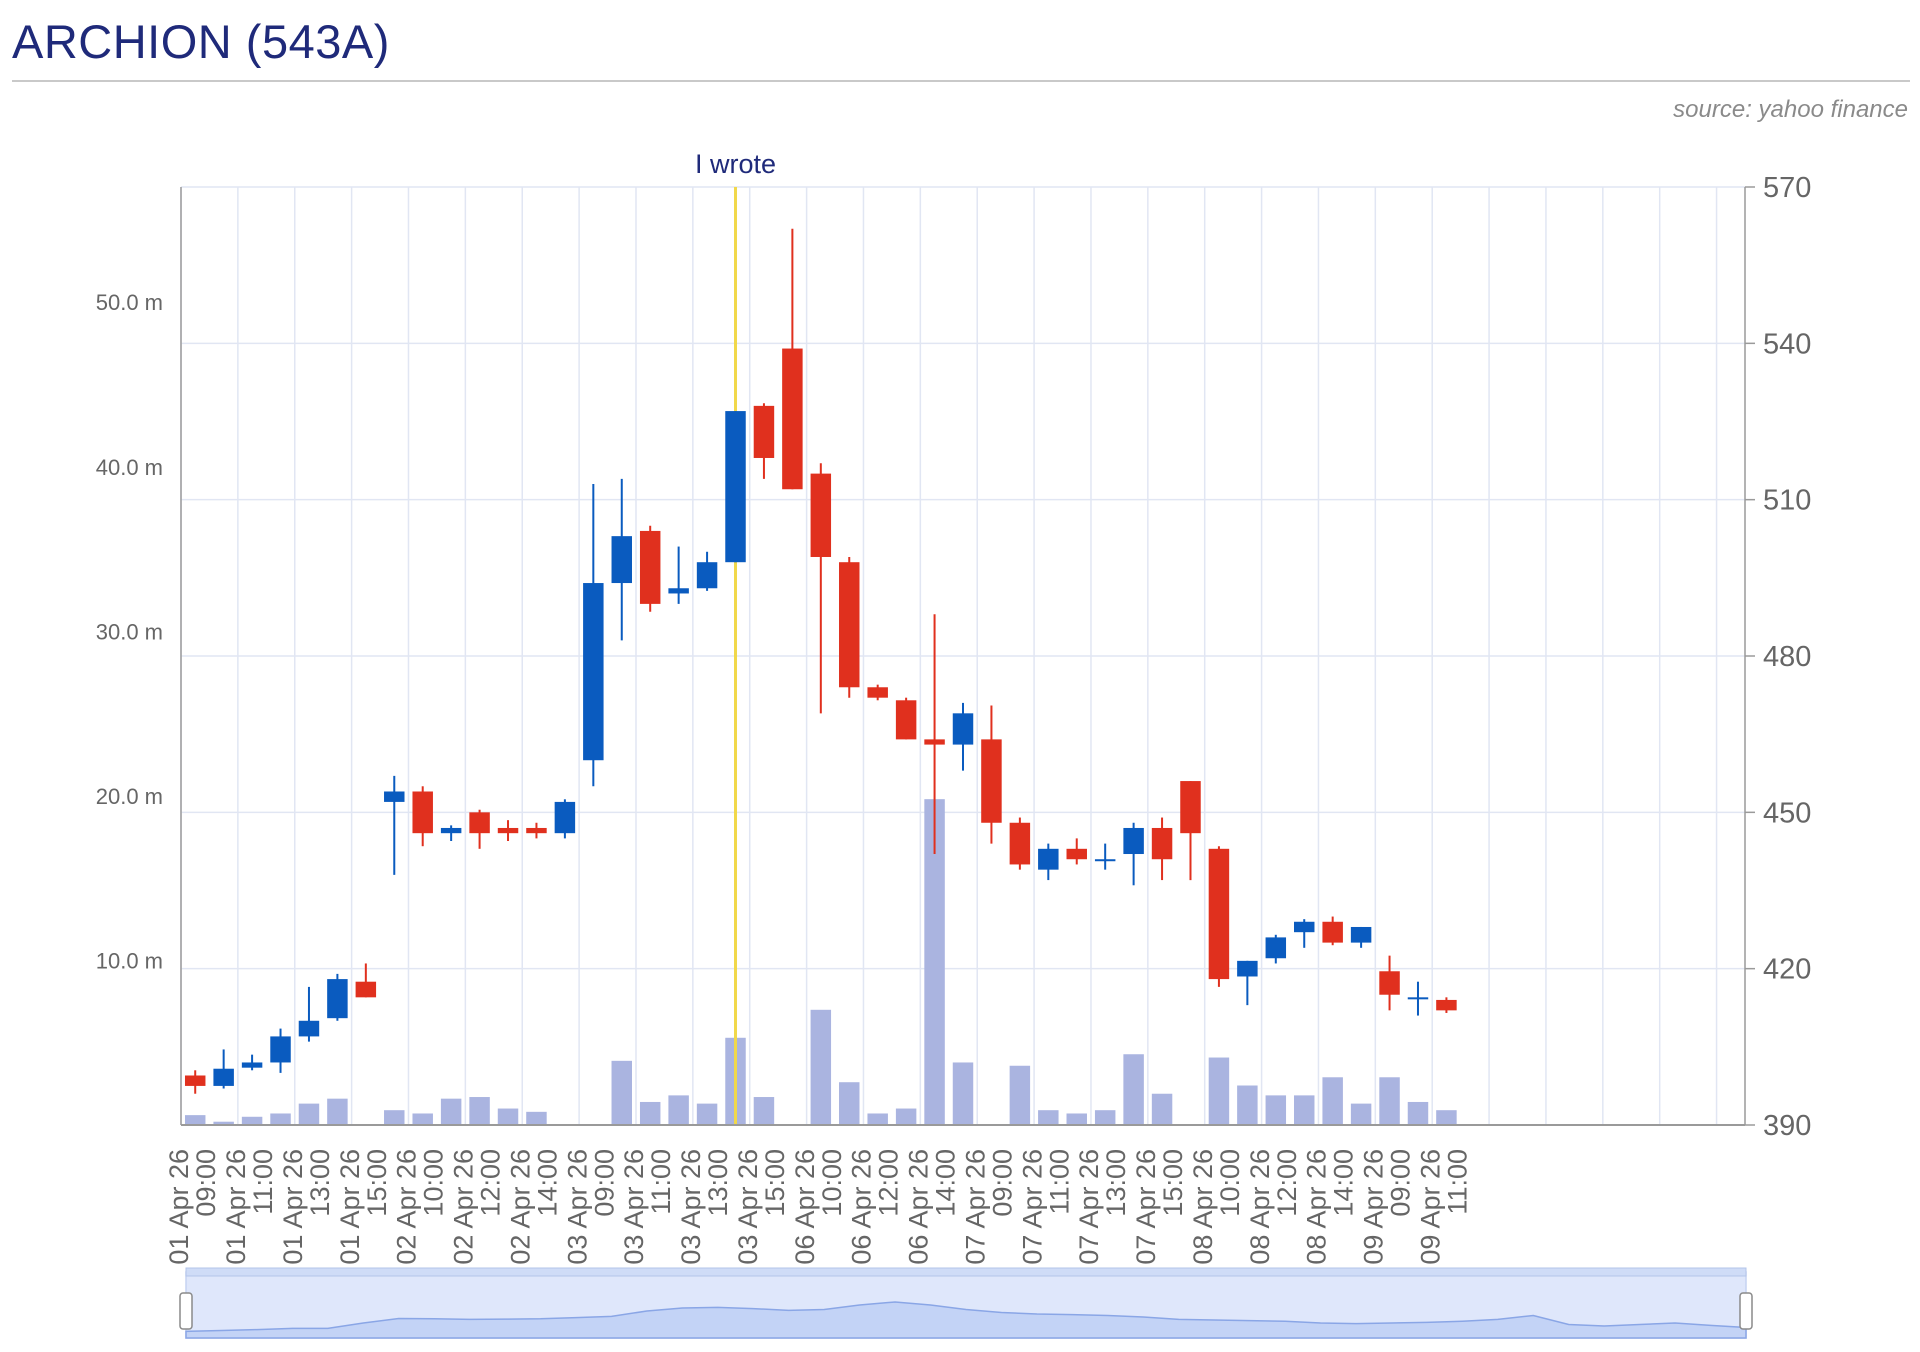 This screenshot has width=1920, height=1352. Describe the element at coordinates (1746, 1311) in the screenshot. I see `navigator-right-handle` at that location.